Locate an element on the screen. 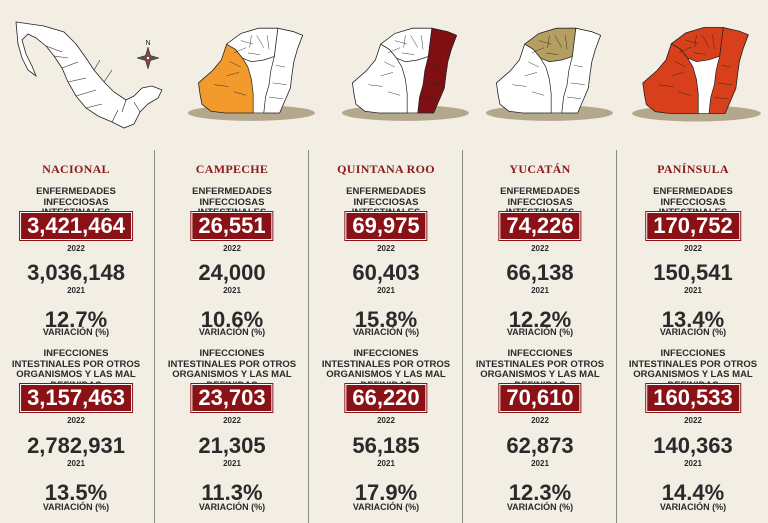 This screenshot has width=768, height=523. variation-value: 13.4% is located at coordinates (693, 319).